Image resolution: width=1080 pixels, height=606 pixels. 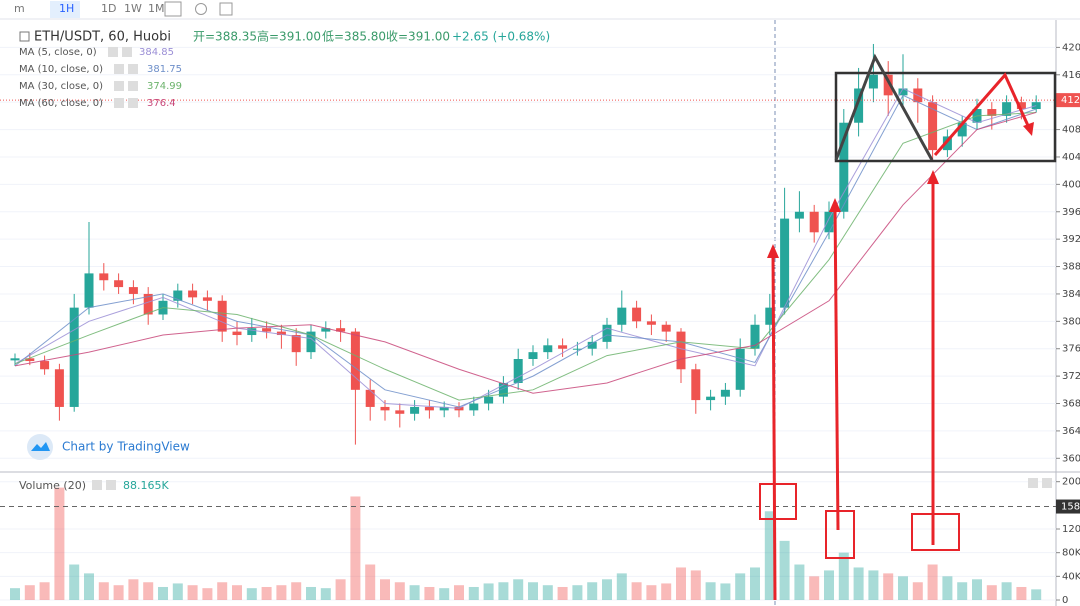 I want to click on toolbar-item: 1H, so click(x=66, y=8).